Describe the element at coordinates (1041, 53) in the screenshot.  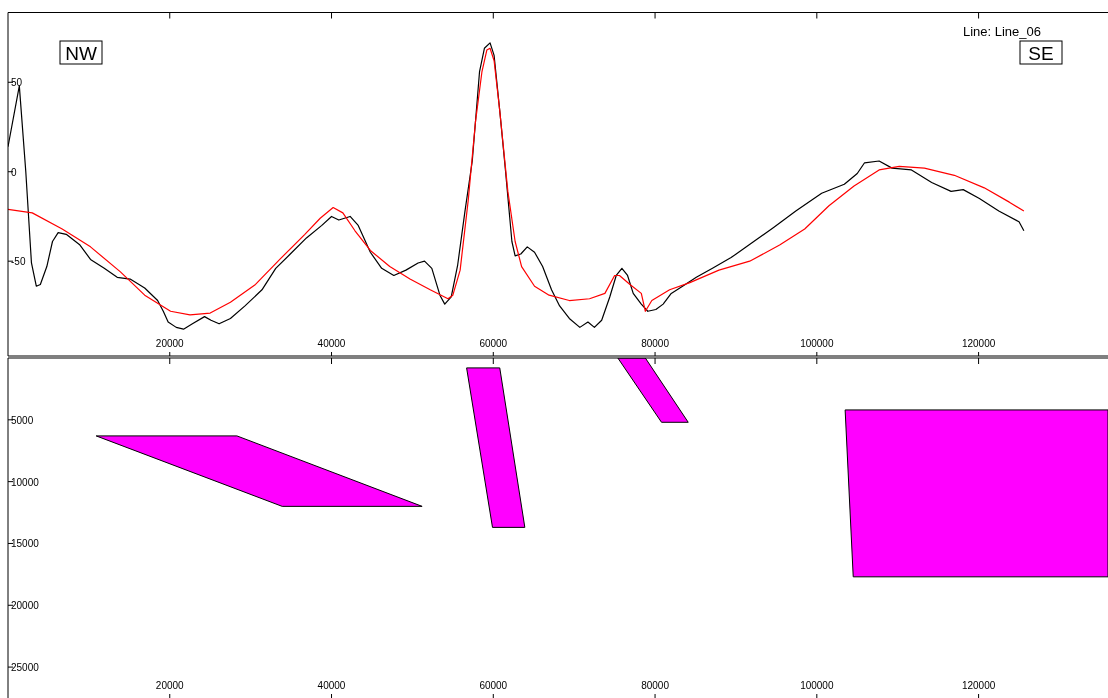
I see `annotation: SE` at that location.